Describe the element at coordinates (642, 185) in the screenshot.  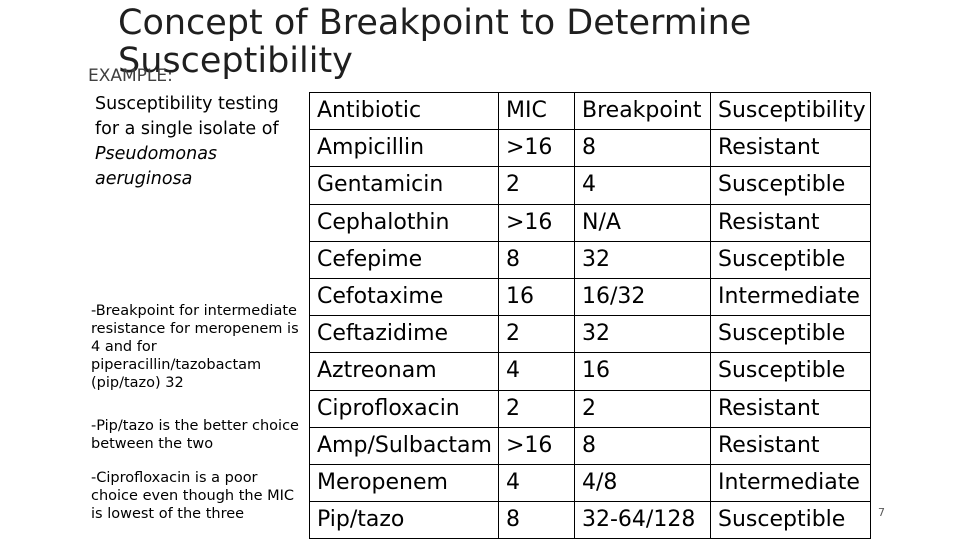
I see `breakpoint-cell: 4` at that location.